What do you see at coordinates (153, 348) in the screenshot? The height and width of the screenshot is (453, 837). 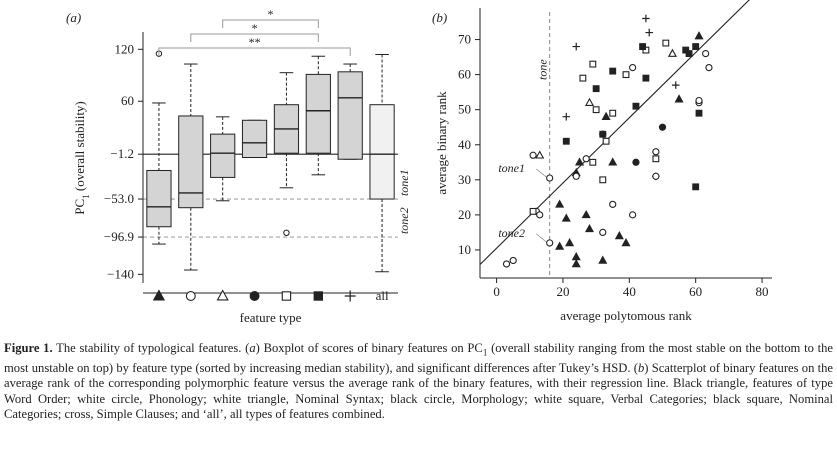 I see `caption-text-1: The stability of typological features. (` at bounding box center [153, 348].